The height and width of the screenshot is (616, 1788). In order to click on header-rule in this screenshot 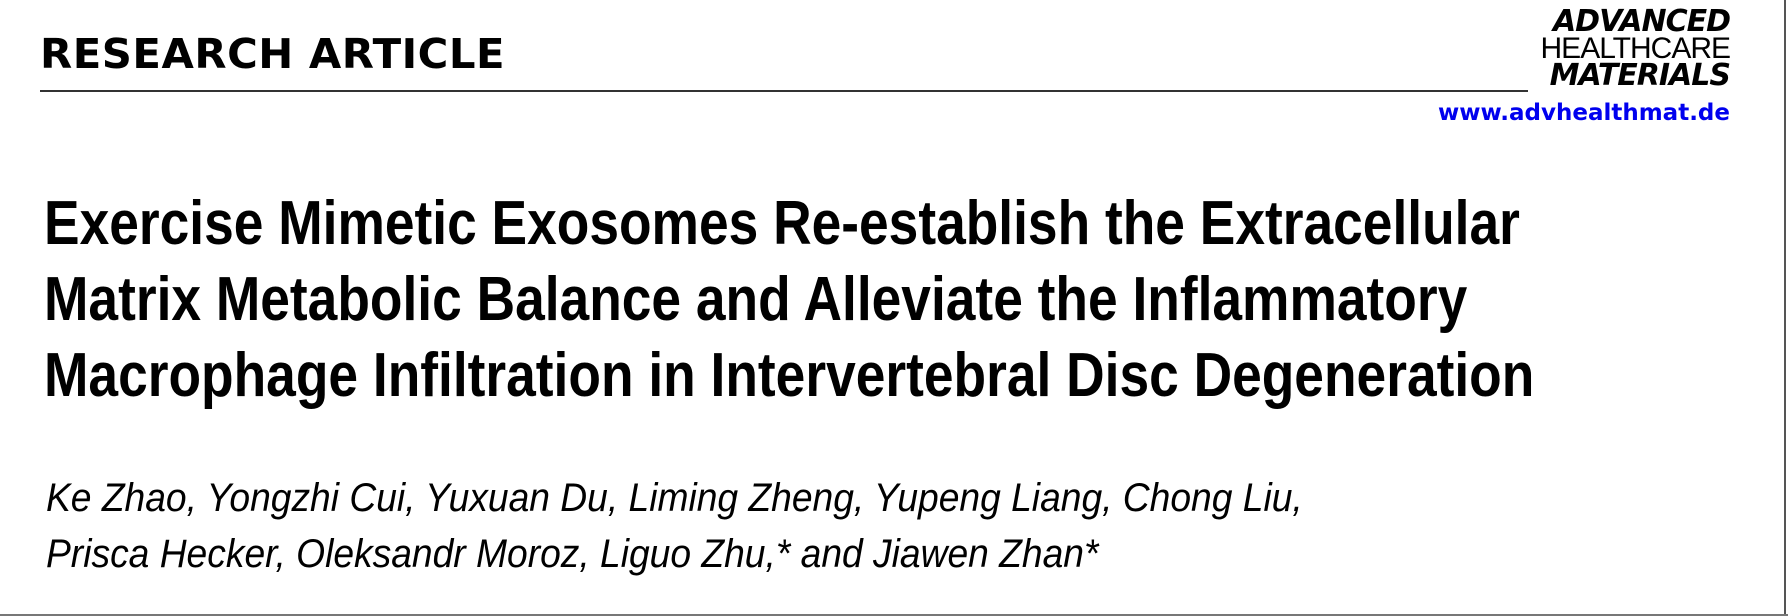, I will do `click(784, 91)`.